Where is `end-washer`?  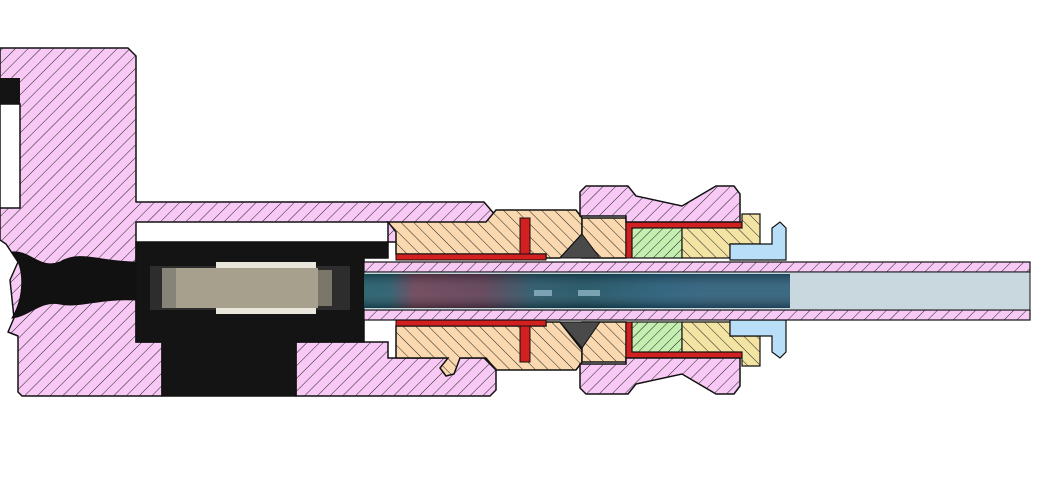 end-washer is located at coordinates (758, 290).